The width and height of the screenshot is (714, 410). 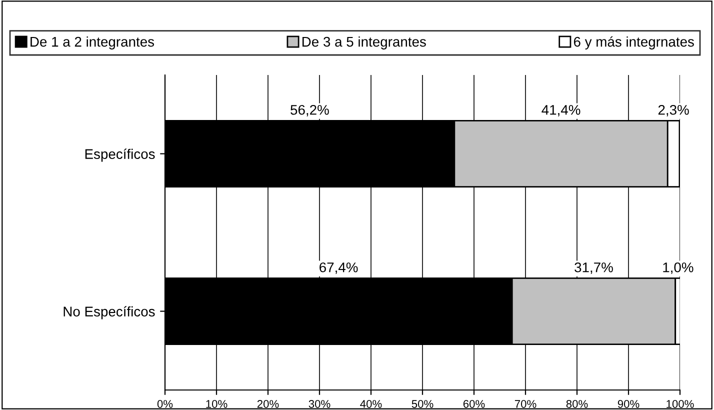 I want to click on data-label: 2,3%, so click(x=673, y=110).